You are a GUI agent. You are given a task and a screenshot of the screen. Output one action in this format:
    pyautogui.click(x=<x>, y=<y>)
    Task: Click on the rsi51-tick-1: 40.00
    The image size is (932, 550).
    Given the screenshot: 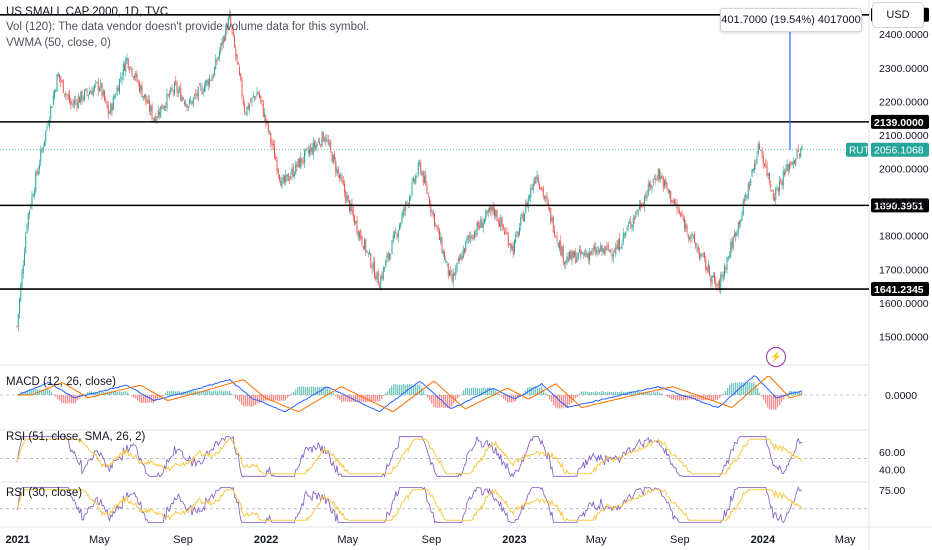 What is the action you would take?
    pyautogui.click(x=892, y=470)
    